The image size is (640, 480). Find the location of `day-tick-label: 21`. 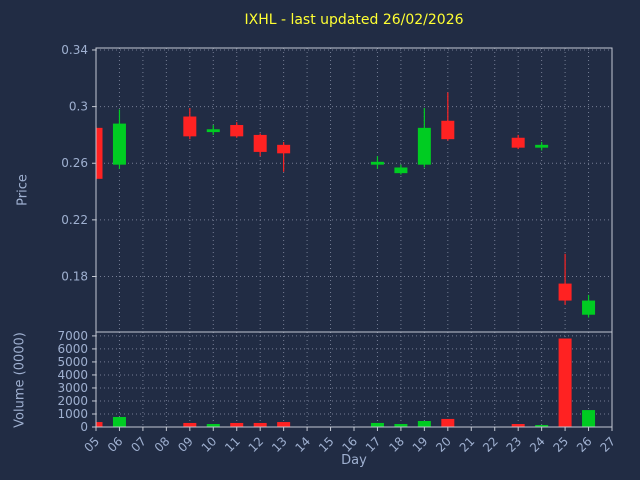

day-tick-label: 21 is located at coordinates (467, 444).